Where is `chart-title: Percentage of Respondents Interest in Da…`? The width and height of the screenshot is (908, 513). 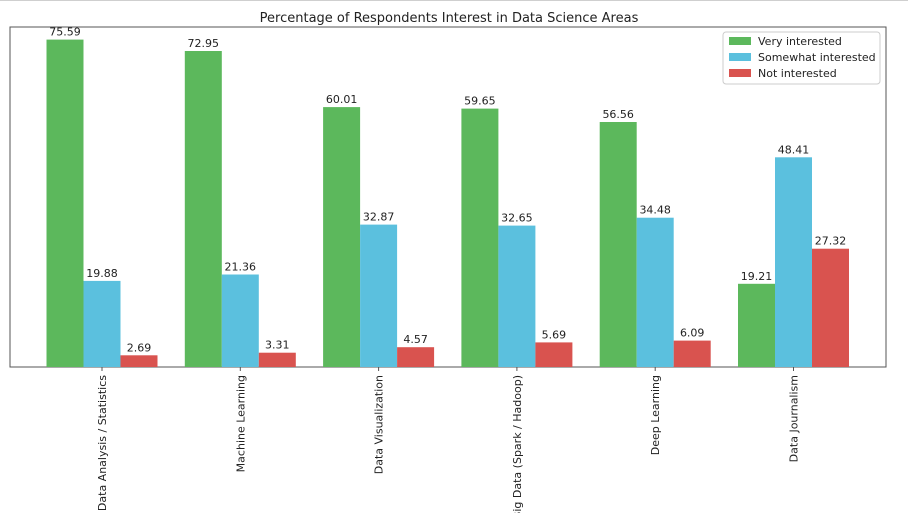 chart-title: Percentage of Respondents Interest in Da… is located at coordinates (449, 18).